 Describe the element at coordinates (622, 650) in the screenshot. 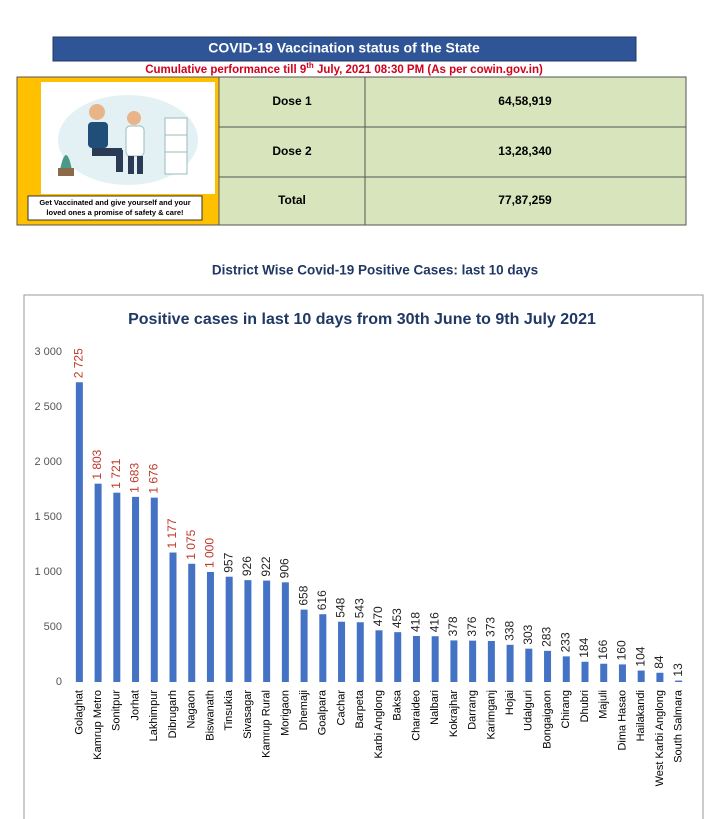

I see `value-label: 160` at that location.